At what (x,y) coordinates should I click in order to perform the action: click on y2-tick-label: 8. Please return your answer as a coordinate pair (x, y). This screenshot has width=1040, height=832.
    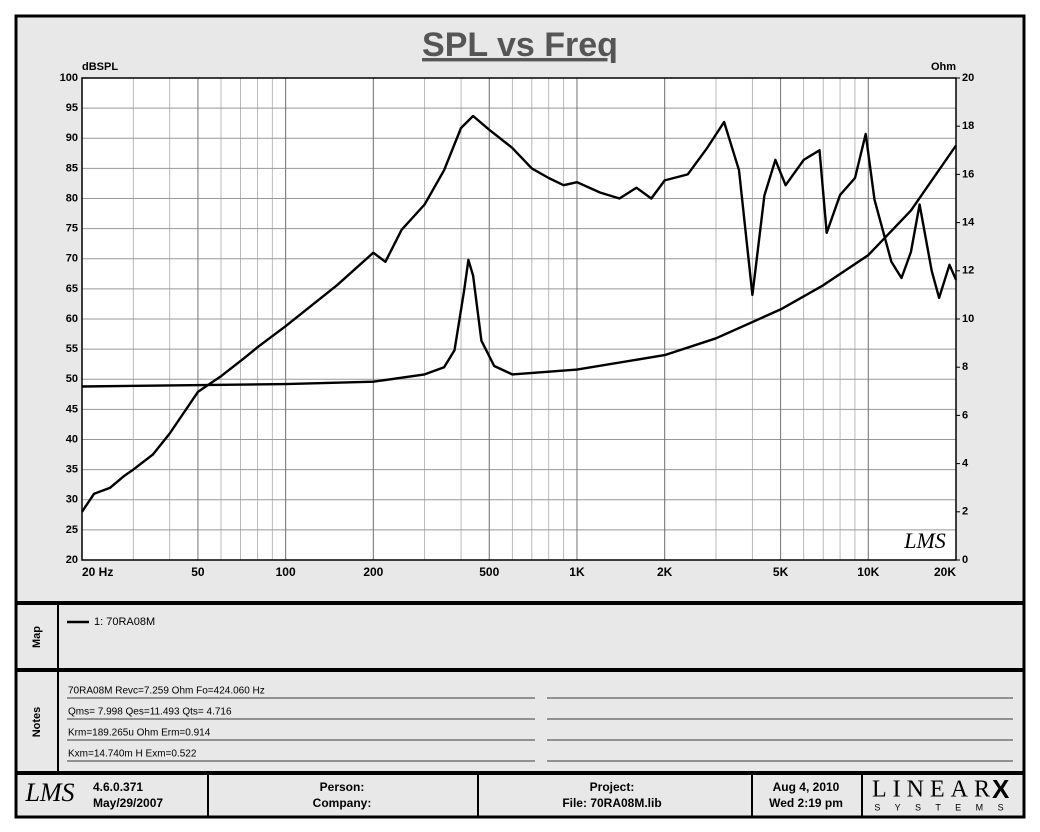
    Looking at the image, I should click on (965, 367).